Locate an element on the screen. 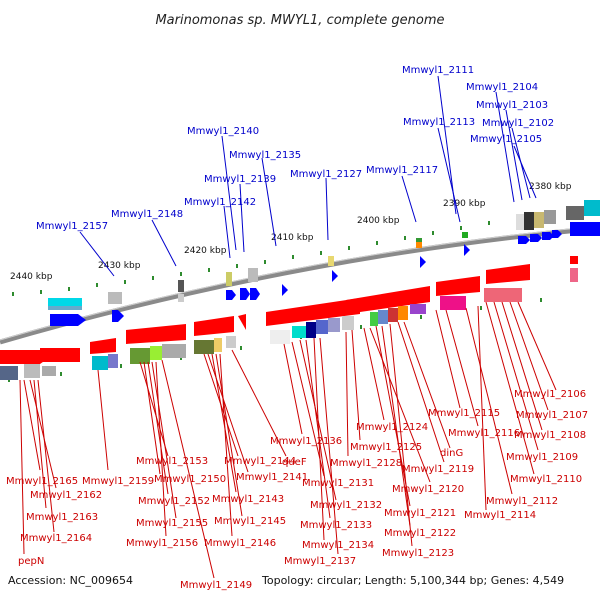  accession-text: Accession: NC_009654 is located at coordinates (71, 580).